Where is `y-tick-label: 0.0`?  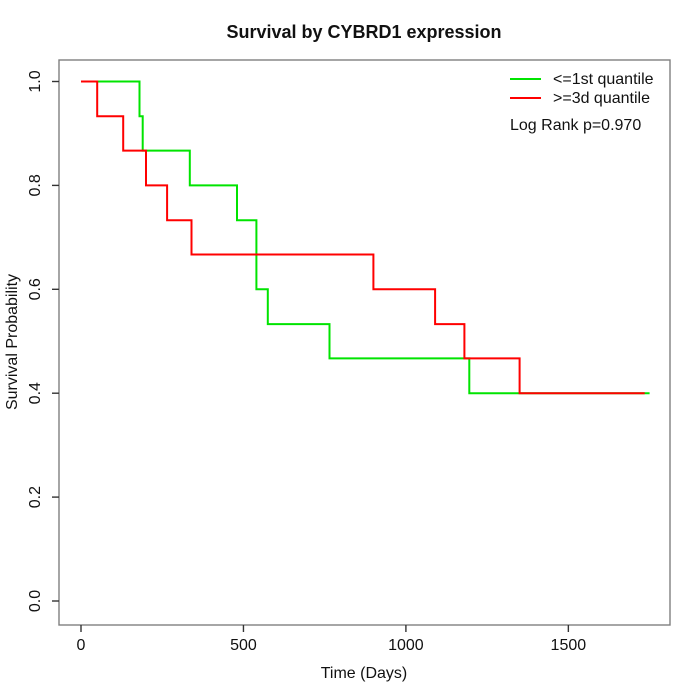
y-tick-label: 0.0 is located at coordinates (35, 601).